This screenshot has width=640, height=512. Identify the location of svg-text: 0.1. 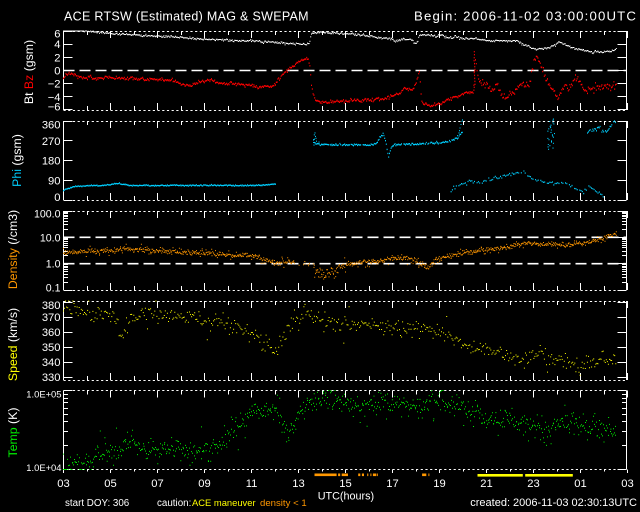
(53, 289).